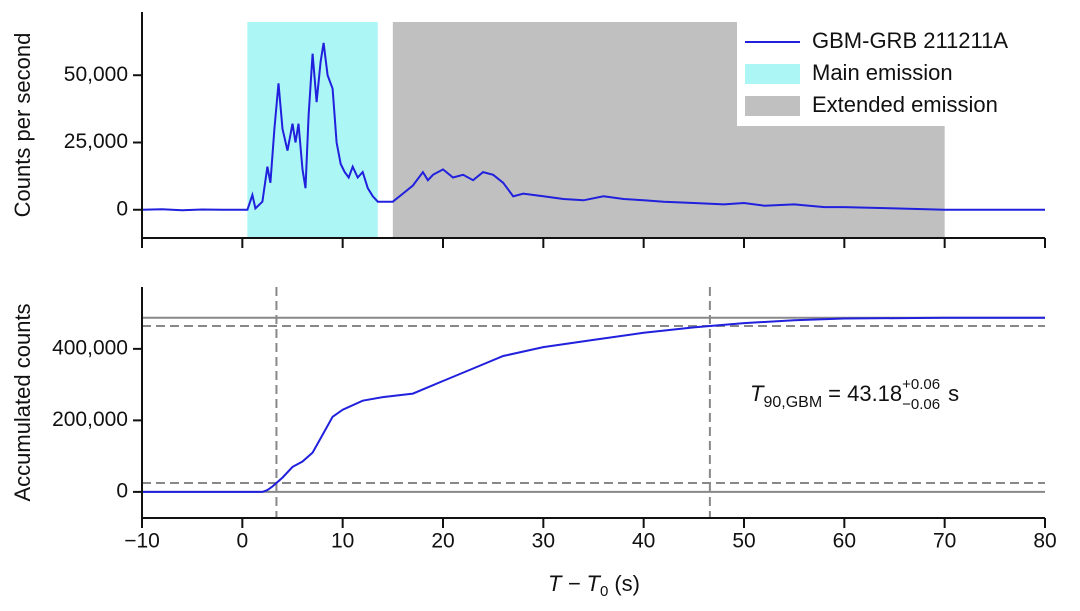 The image size is (1080, 611). I want to click on annotation-unit: s, so click(953, 393).